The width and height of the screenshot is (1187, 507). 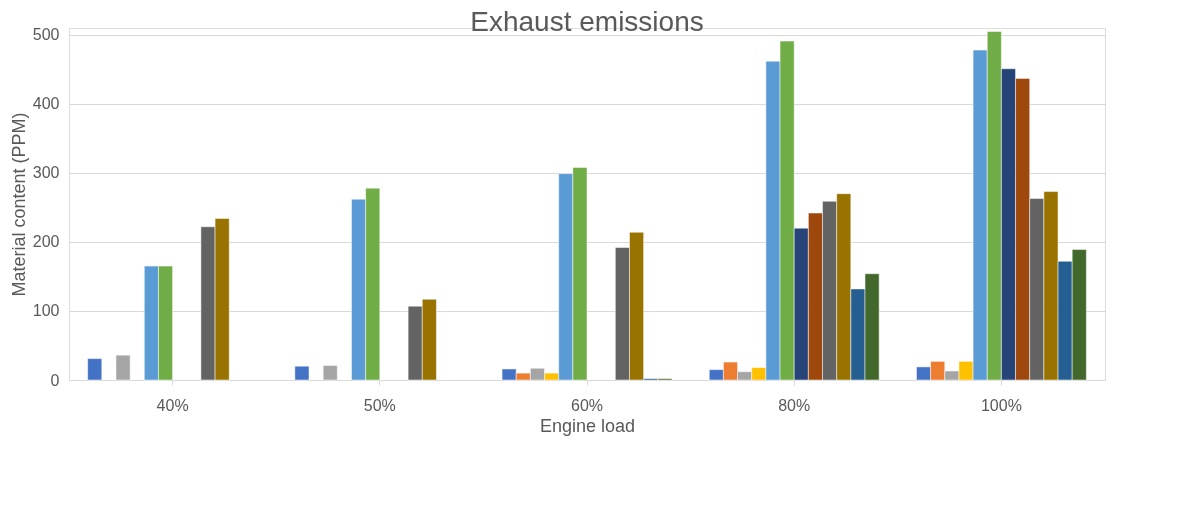 I want to click on chart-title: Exhaust emissions, so click(x=587, y=21).